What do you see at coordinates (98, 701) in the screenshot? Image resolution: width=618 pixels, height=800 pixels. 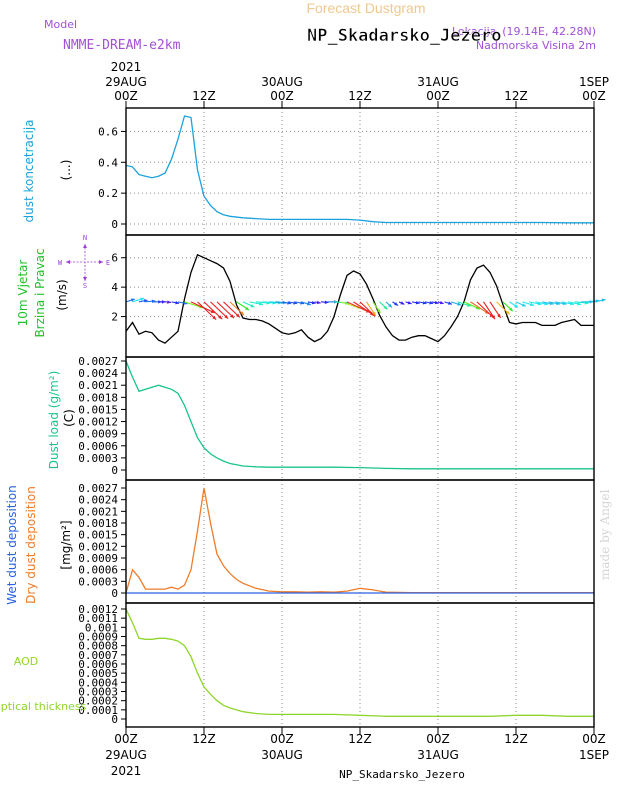 I see `y-tick-label: 0.0002` at bounding box center [98, 701].